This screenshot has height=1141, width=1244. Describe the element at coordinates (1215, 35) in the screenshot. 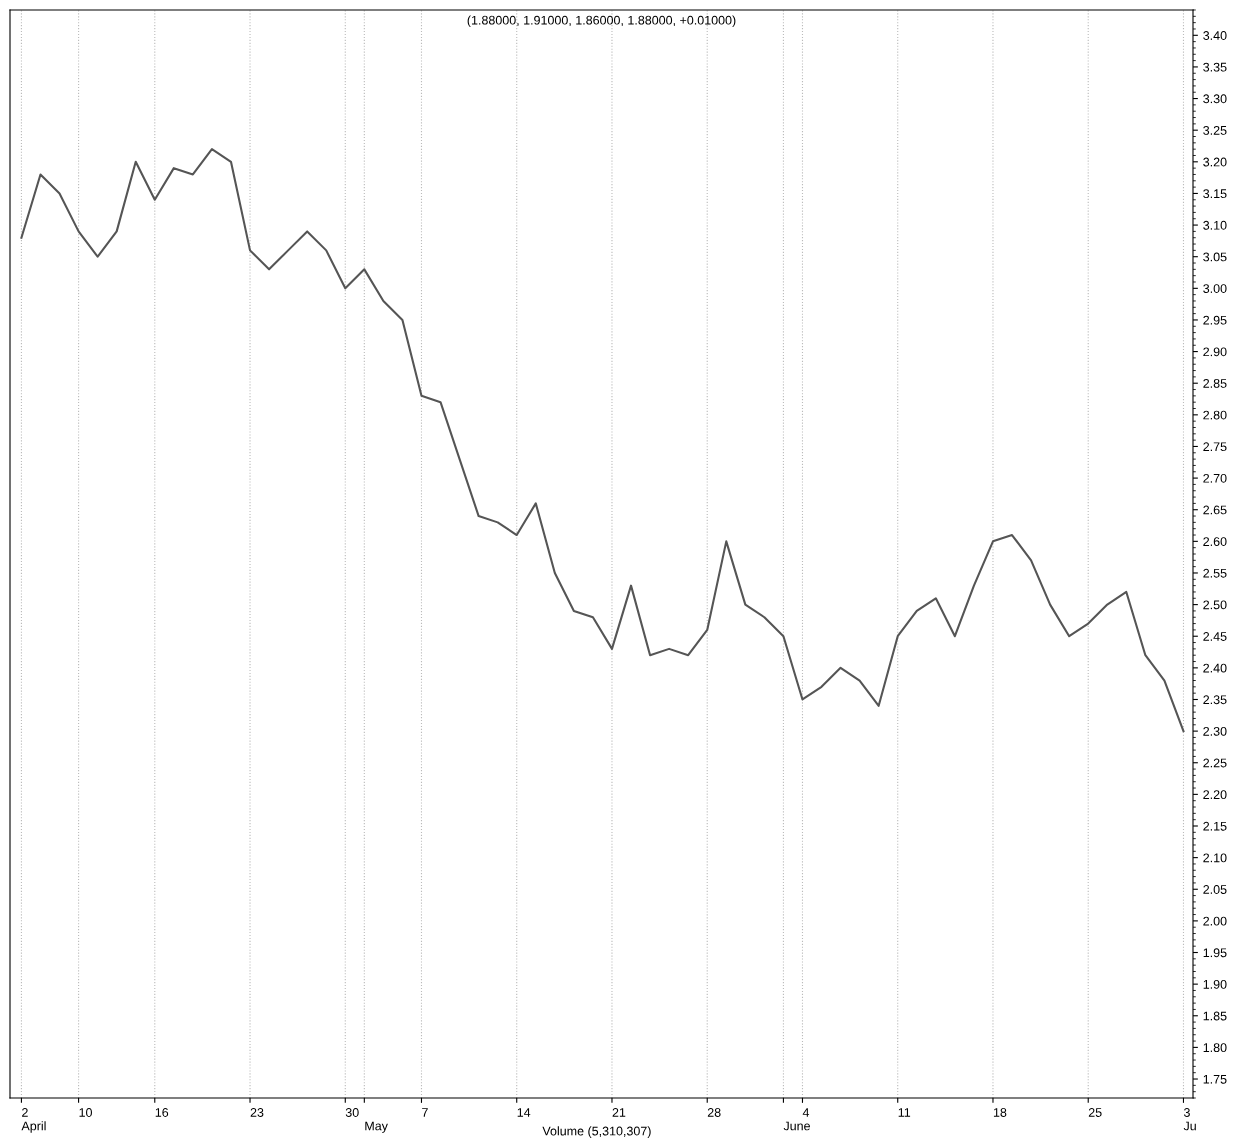

I see `y-tick-label: 3.40` at that location.